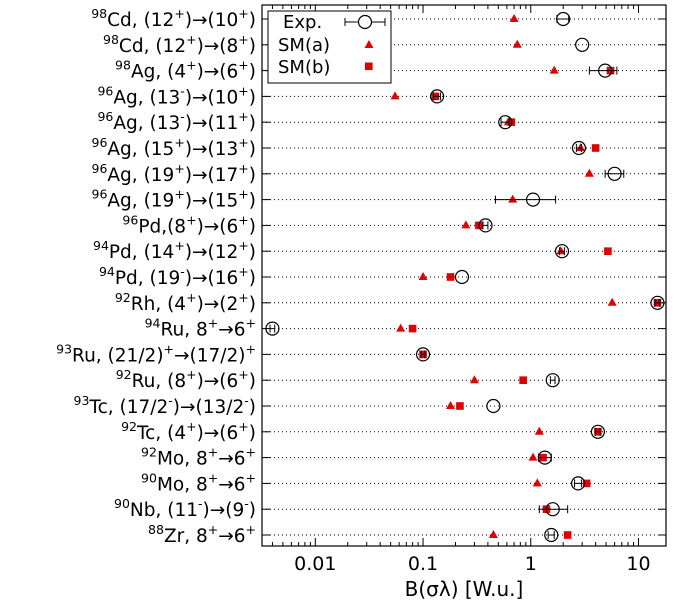 This screenshot has width=683, height=608. I want to click on legend-sm-b-label: SM(b), so click(304, 67).